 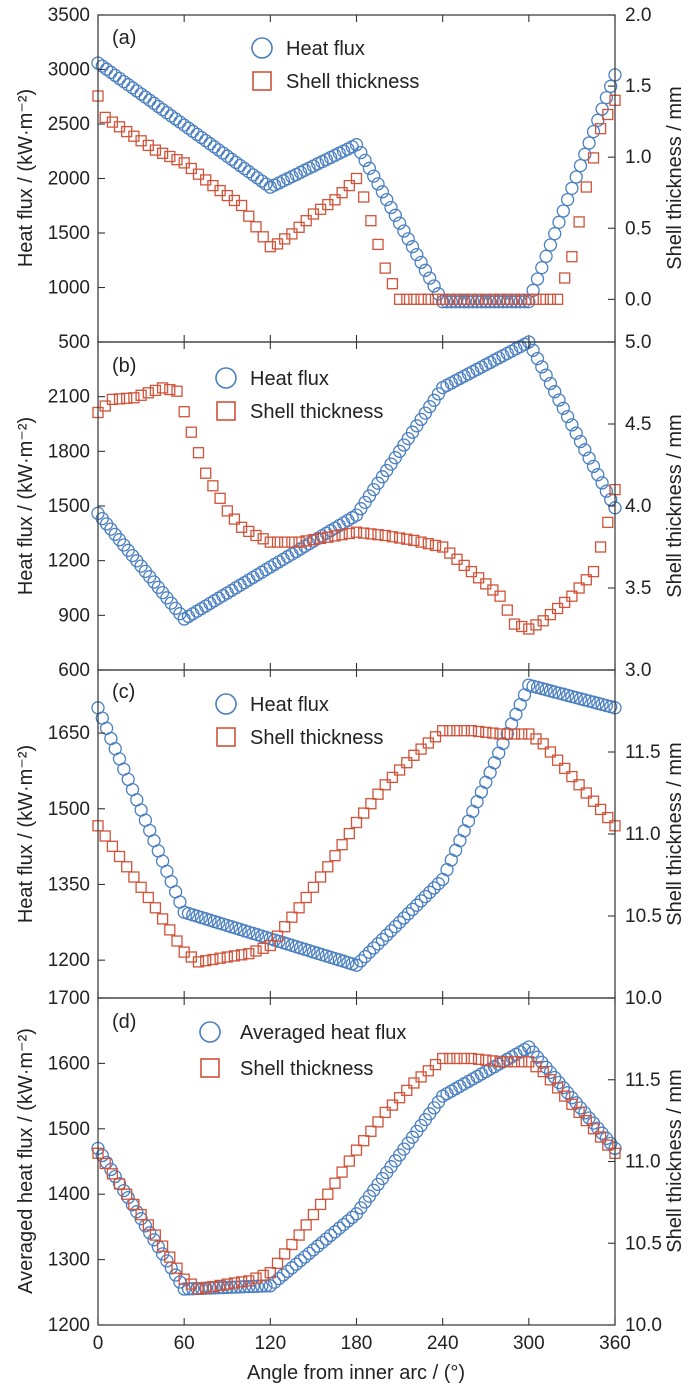 I want to click on panel-a-ylabel-right: Shell thickness / mm, so click(x=675, y=177).